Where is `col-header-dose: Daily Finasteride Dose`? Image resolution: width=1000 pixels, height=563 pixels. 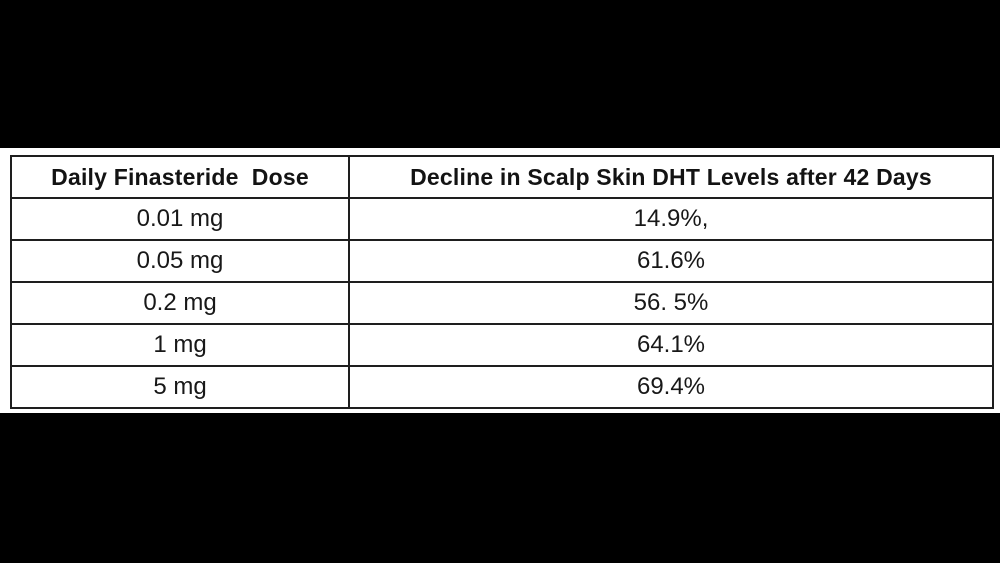 col-header-dose: Daily Finasteride Dose is located at coordinates (180, 177).